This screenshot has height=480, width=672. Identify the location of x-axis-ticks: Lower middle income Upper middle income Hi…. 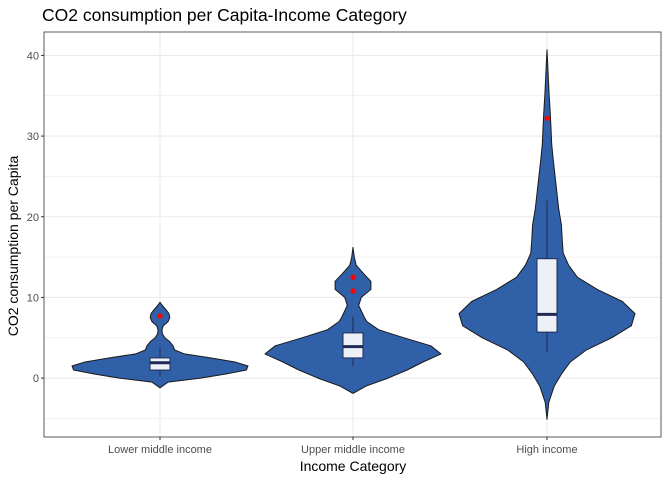
(343, 446).